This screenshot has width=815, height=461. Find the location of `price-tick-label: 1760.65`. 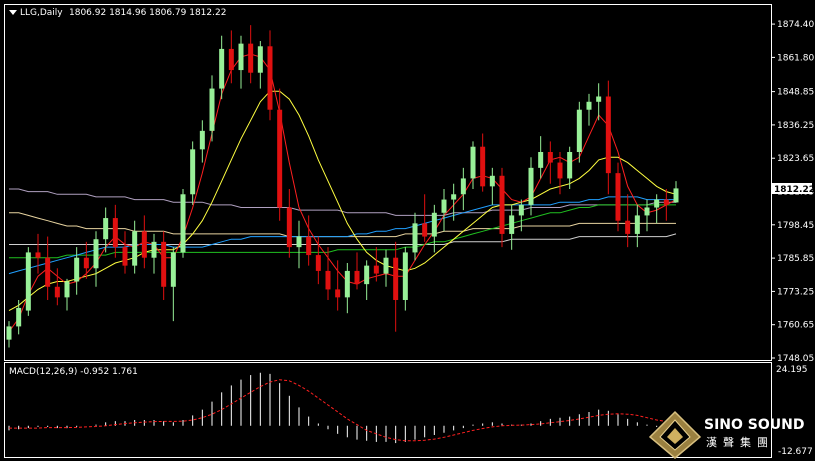

price-tick-label: 1760.65 is located at coordinates (795, 326).